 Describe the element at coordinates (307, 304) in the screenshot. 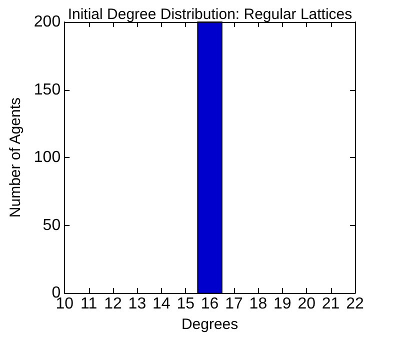

I see `x-tick-label: 20` at that location.